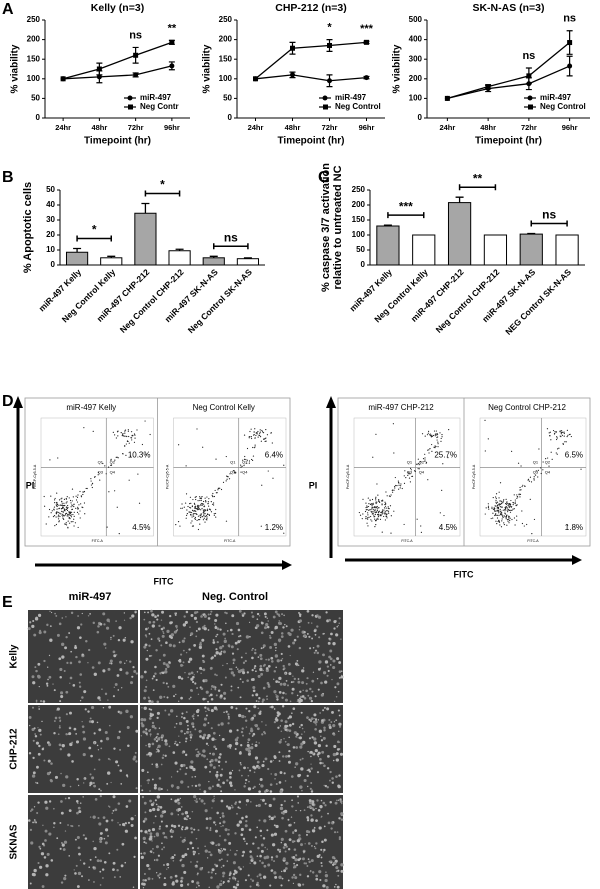 Image resolution: width=600 pixels, height=889 pixels. What do you see at coordinates (529, 127) in the screenshot?
I see `x-tick-label: 72hr` at bounding box center [529, 127].